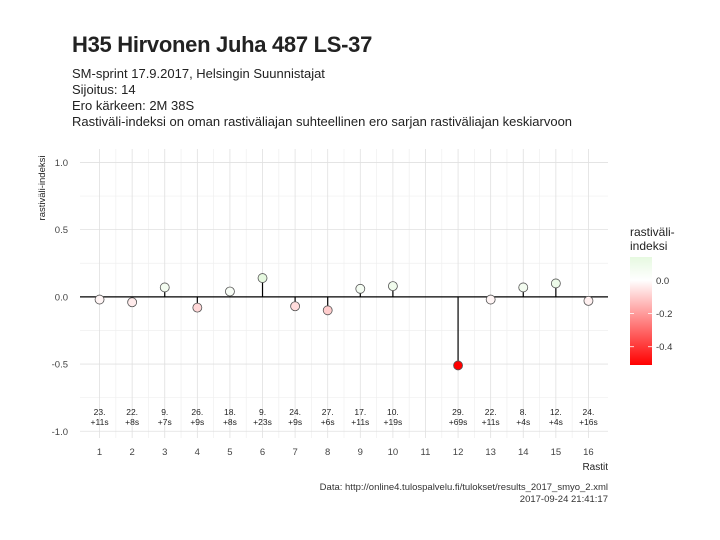 This screenshot has height=540, width=720. Describe the element at coordinates (328, 412) in the screenshot. I see `split-rank-label: 27.` at that location.